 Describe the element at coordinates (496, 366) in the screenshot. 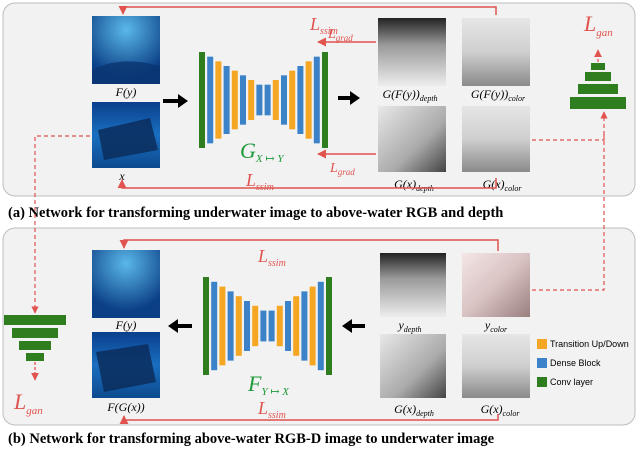

I see `panel-b-in-bot-color-image` at that location.